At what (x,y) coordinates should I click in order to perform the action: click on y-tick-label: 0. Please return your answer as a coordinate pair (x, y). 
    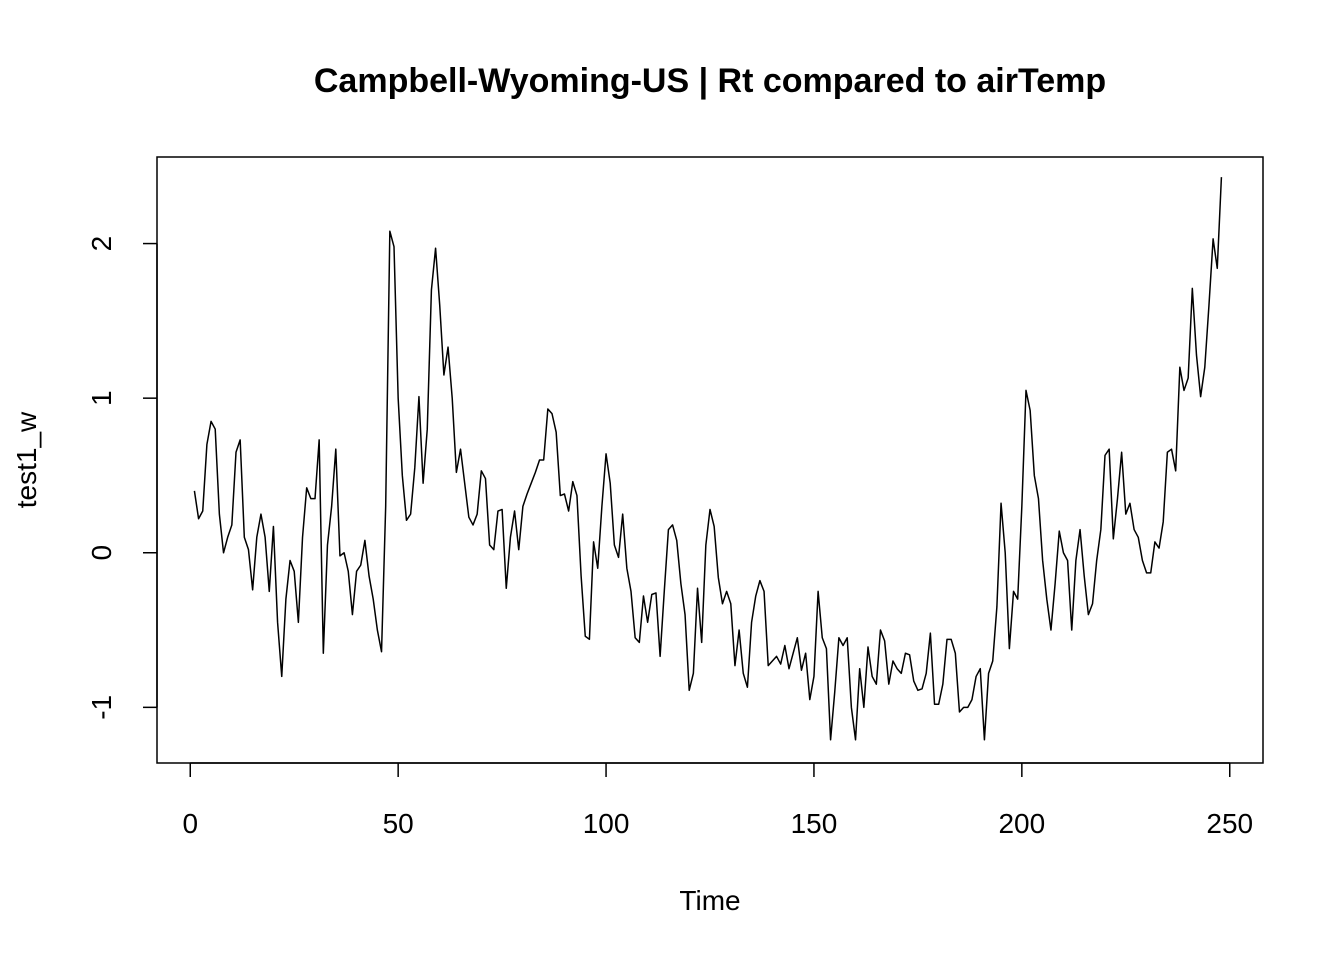
    Looking at the image, I should click on (101, 553).